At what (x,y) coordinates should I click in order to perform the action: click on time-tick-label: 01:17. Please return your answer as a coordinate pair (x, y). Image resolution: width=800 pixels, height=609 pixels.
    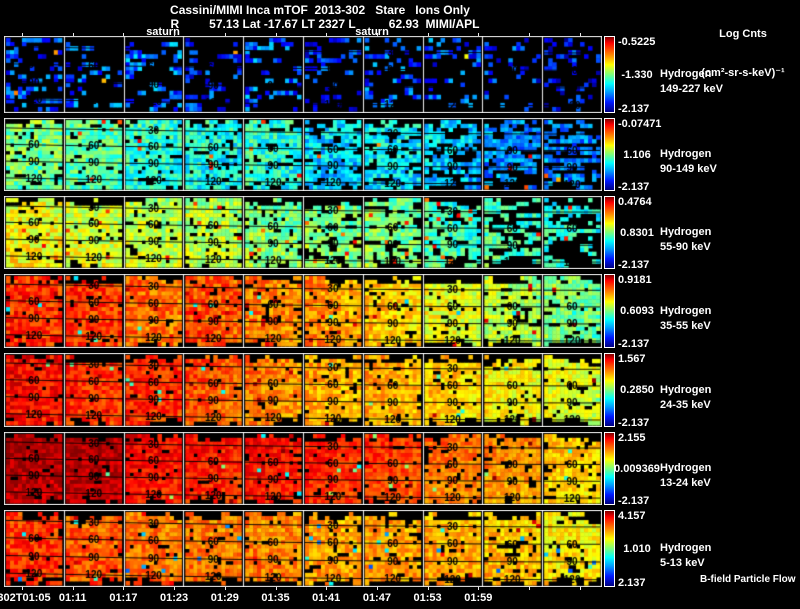
    Looking at the image, I should click on (123, 598).